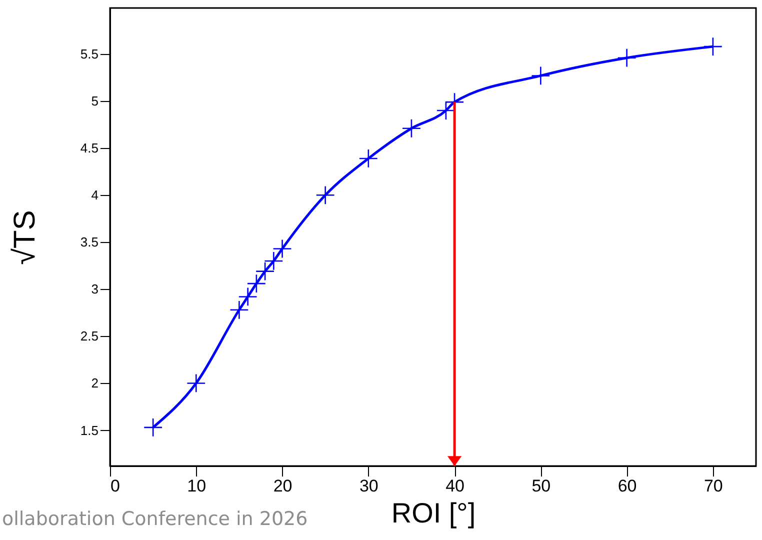 The height and width of the screenshot is (540, 762). What do you see at coordinates (94, 289) in the screenshot?
I see `y-tick-label: 3` at bounding box center [94, 289].